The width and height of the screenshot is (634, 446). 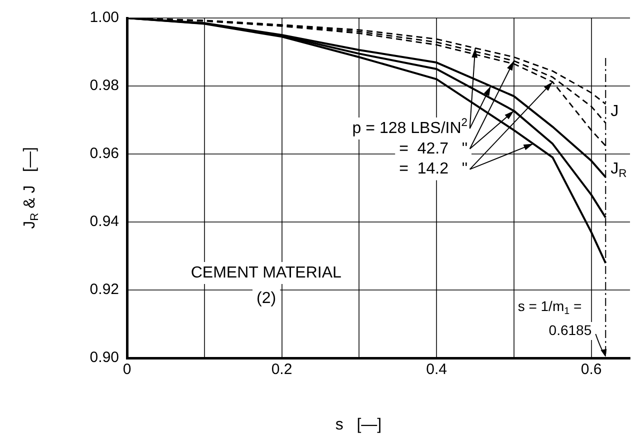 I want to click on x-axis-title: s [—], so click(x=358, y=425).